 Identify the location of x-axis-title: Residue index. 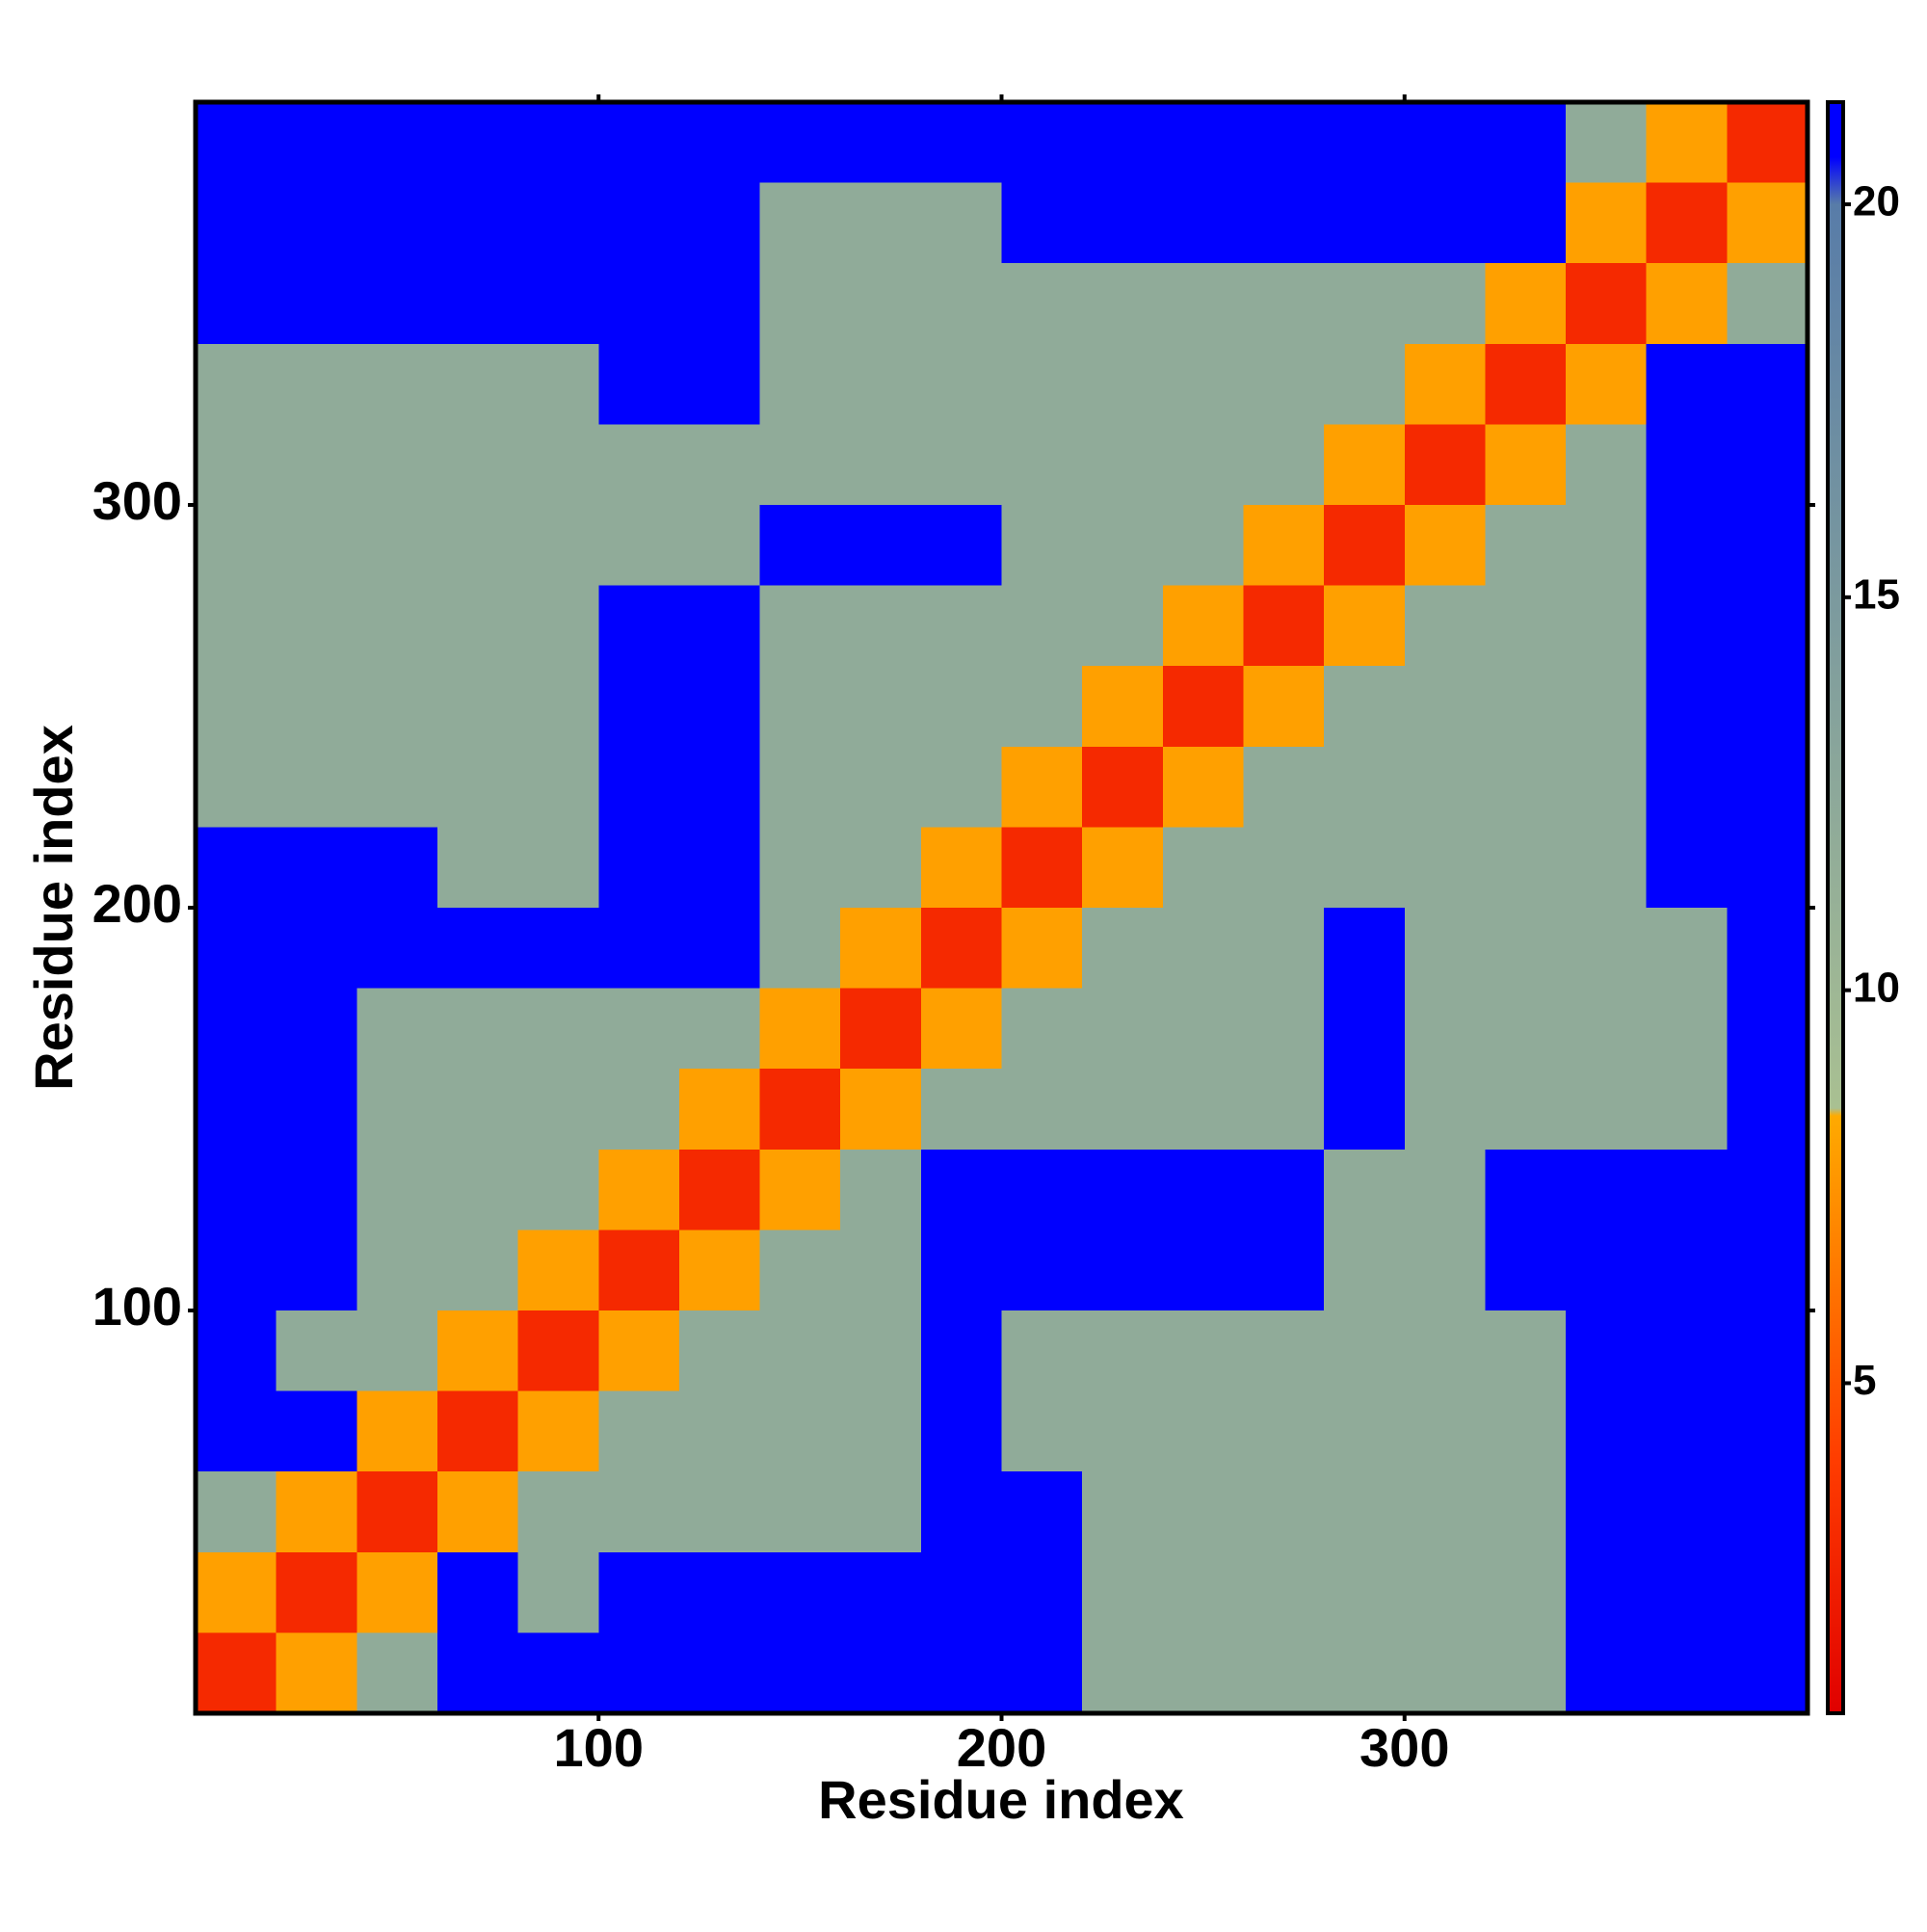
(1001, 1799).